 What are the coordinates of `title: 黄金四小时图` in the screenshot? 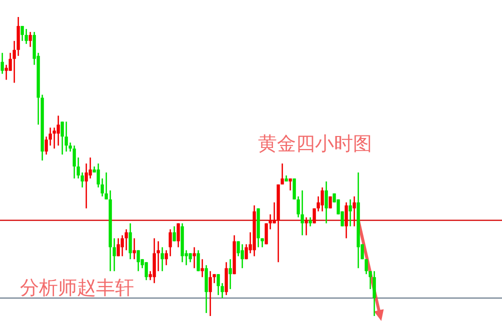 It's located at (315, 144).